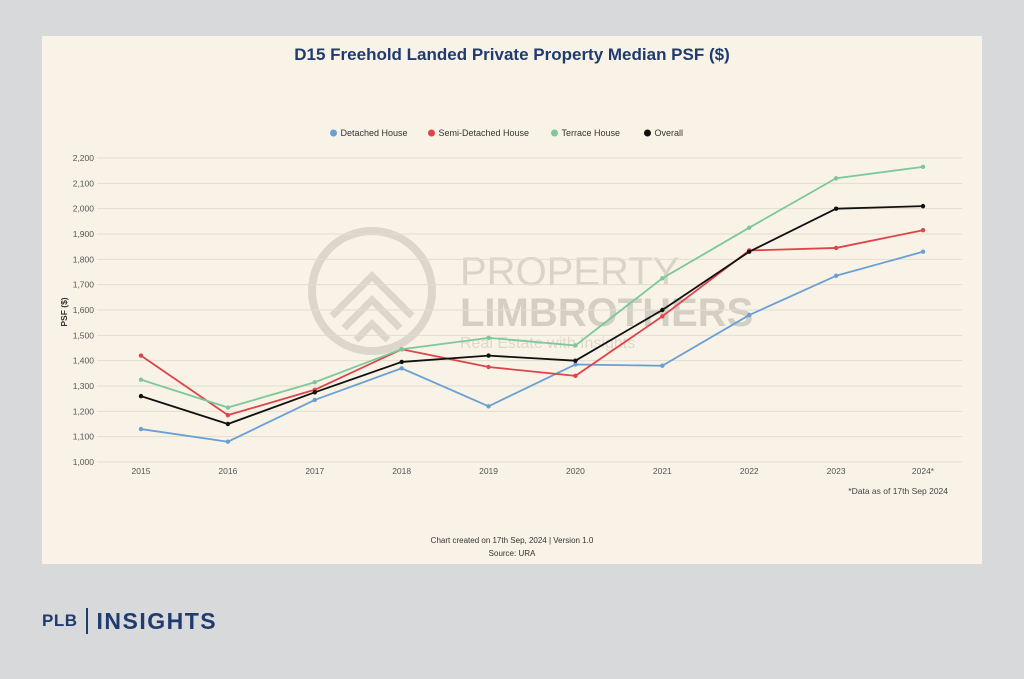 This screenshot has width=1024, height=679. What do you see at coordinates (749, 471) in the screenshot?
I see `x-tick-label: 2022` at bounding box center [749, 471].